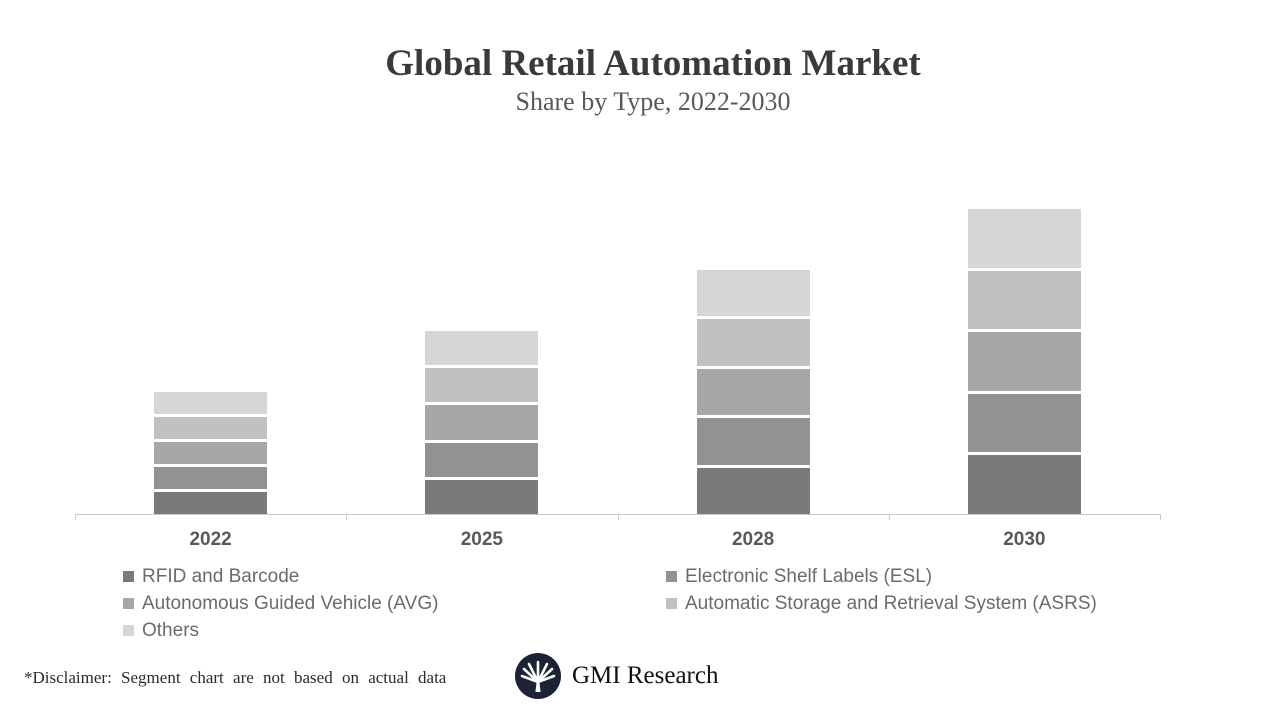 This screenshot has width=1280, height=720. I want to click on legend-label: RFID and Barcode, so click(221, 576).